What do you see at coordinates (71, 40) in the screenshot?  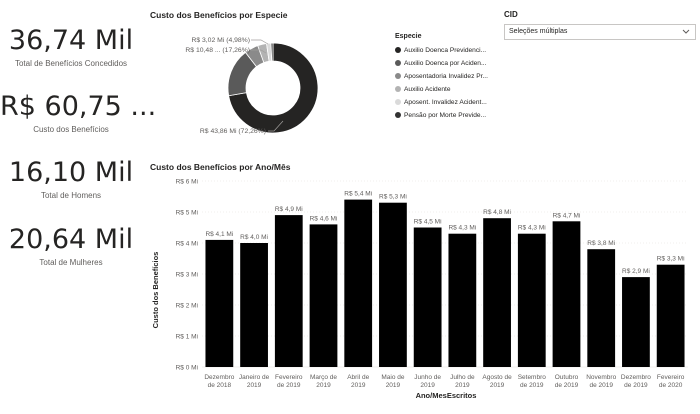 I see `kpi-value: 36,74 Mil` at bounding box center [71, 40].